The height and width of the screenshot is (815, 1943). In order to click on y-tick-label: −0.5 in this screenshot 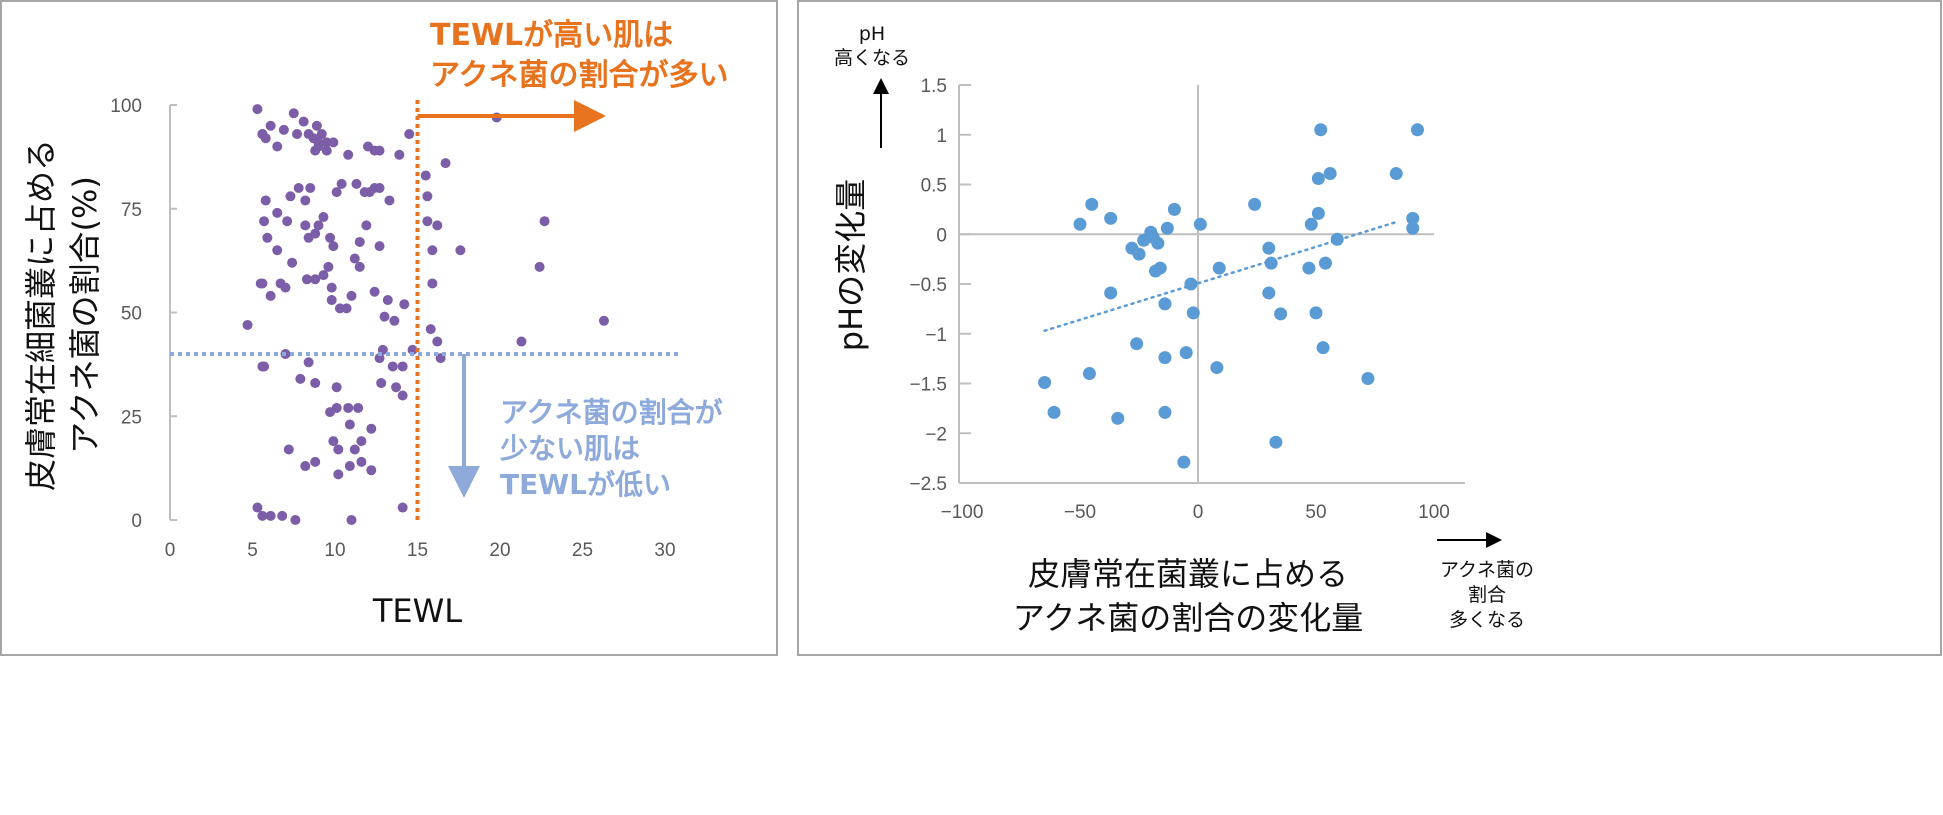, I will do `click(928, 285)`.